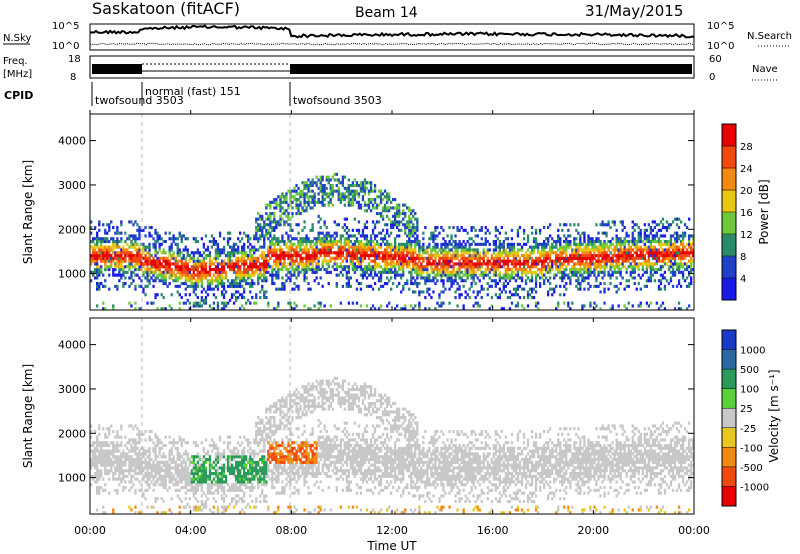  I want to click on freq-label: Freq., so click(15, 61).